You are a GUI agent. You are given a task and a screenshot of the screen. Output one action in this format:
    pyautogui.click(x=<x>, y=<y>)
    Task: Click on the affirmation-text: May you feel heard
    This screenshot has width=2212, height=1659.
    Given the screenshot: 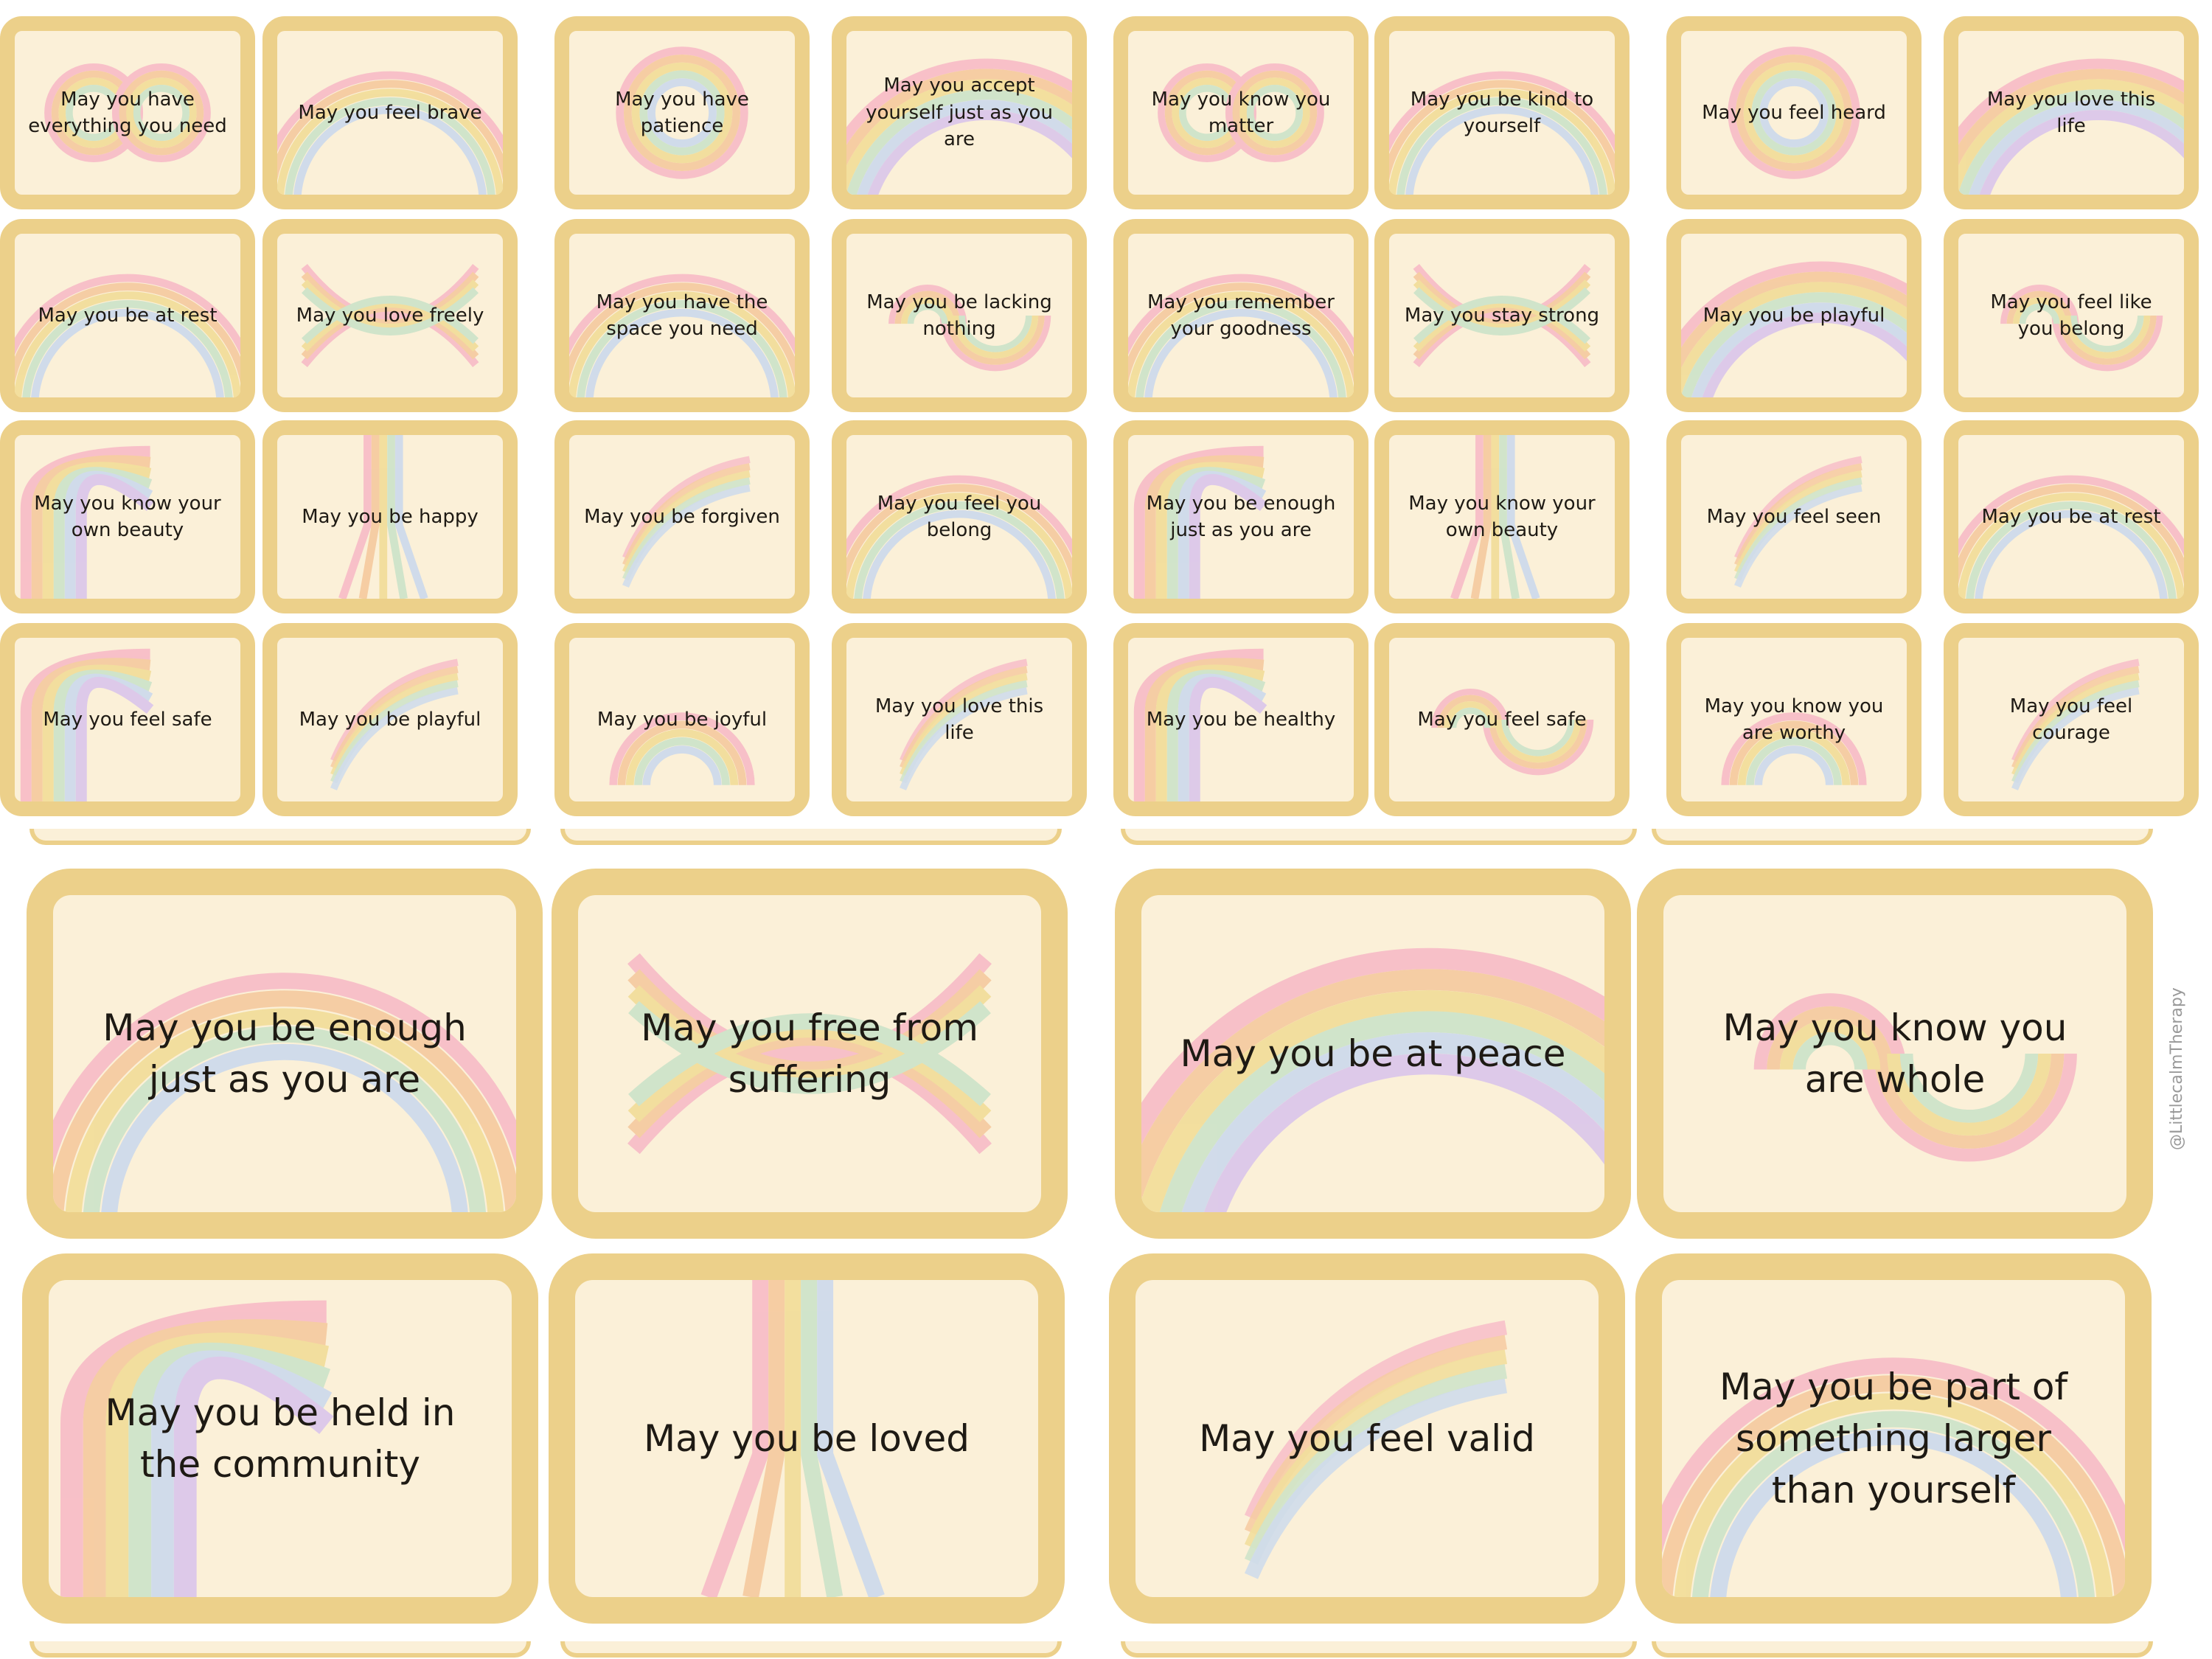 What is the action you would take?
    pyautogui.click(x=1794, y=112)
    